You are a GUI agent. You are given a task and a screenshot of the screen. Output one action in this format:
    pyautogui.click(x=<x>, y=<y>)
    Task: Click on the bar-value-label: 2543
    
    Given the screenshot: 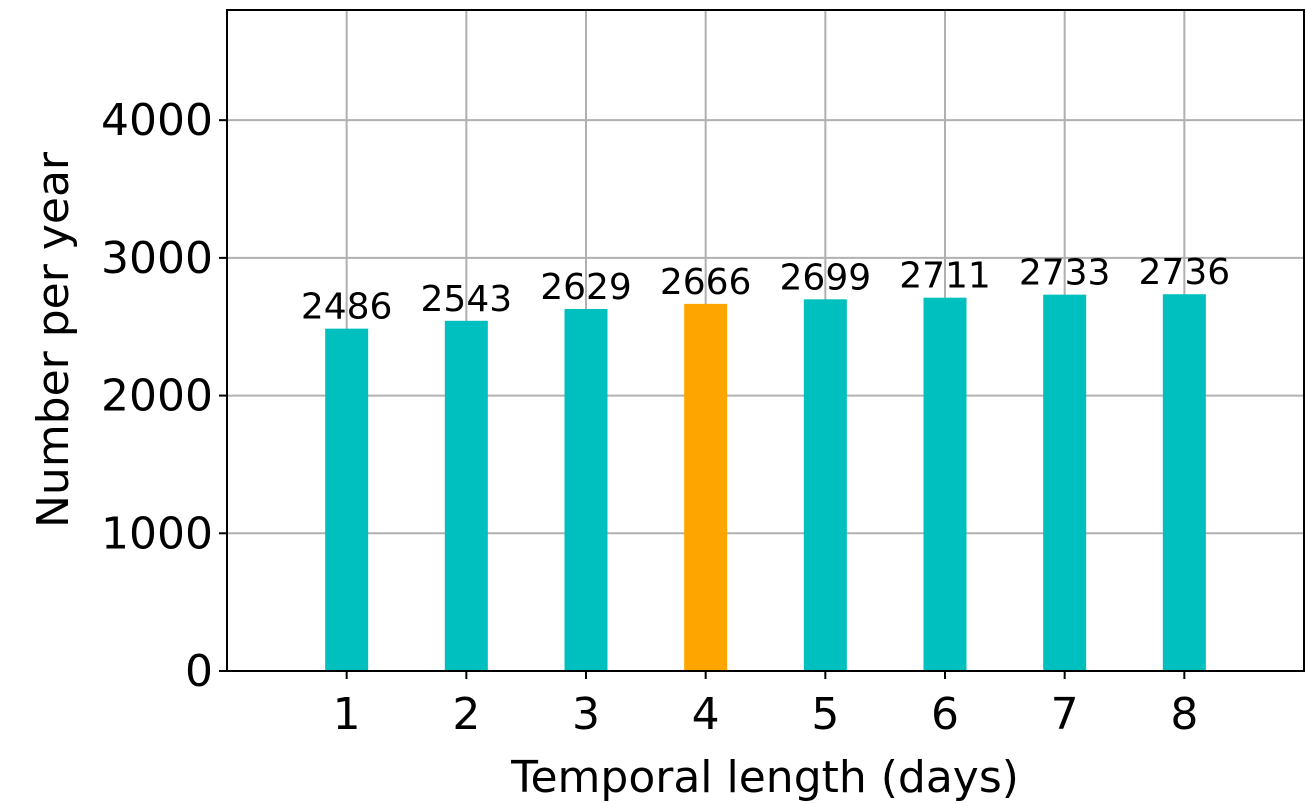 What is the action you would take?
    pyautogui.click(x=467, y=299)
    